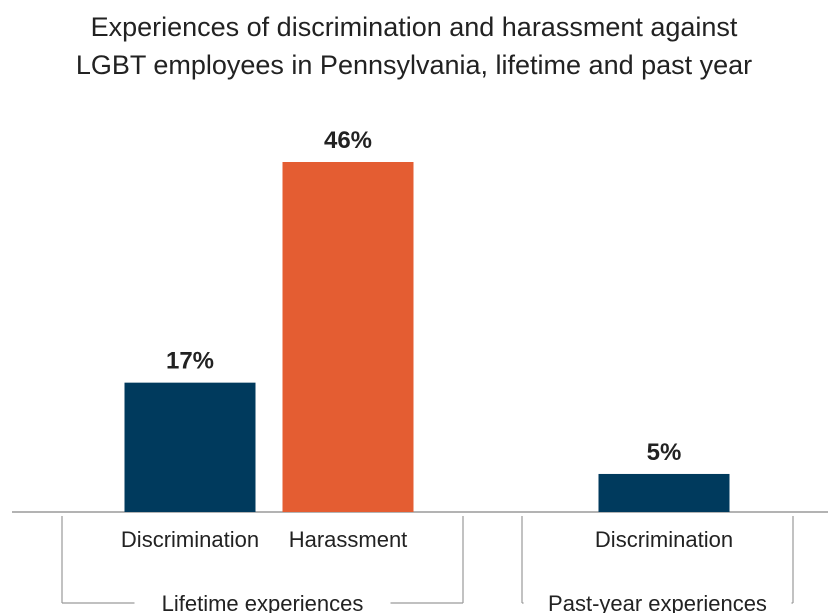 This screenshot has width=828, height=613. What do you see at coordinates (348, 539) in the screenshot?
I see `category-label-lifetime-harassment: Harassment` at bounding box center [348, 539].